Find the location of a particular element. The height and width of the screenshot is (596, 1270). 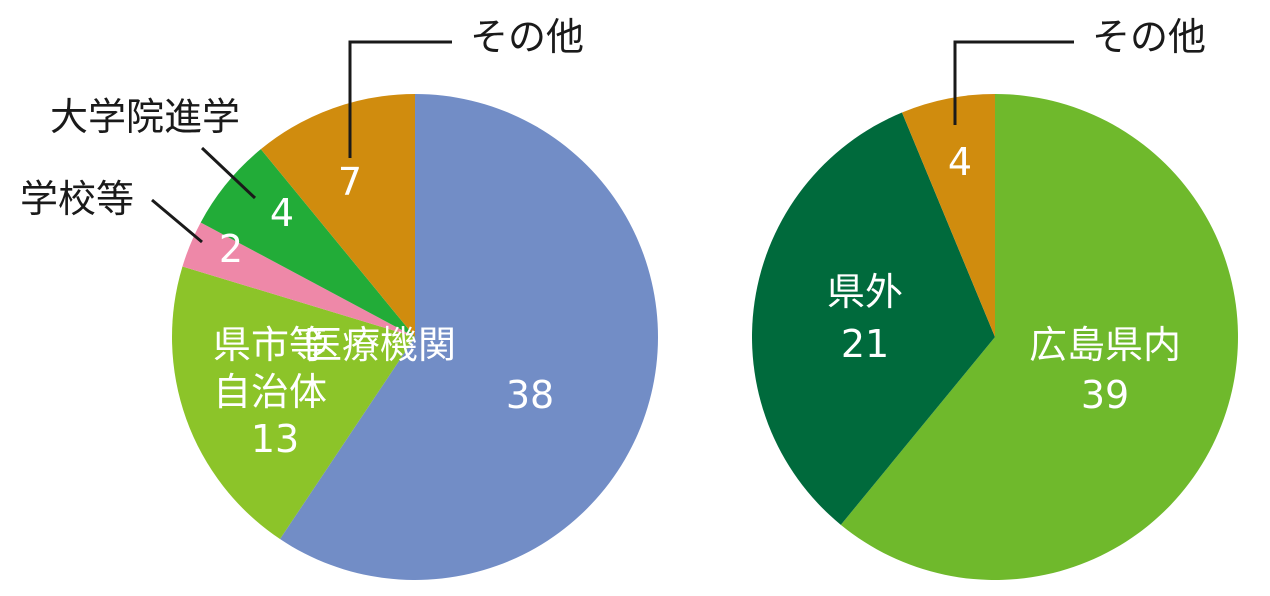

chart1-slice-3-category-label: 学校等 is located at coordinates (77, 199).